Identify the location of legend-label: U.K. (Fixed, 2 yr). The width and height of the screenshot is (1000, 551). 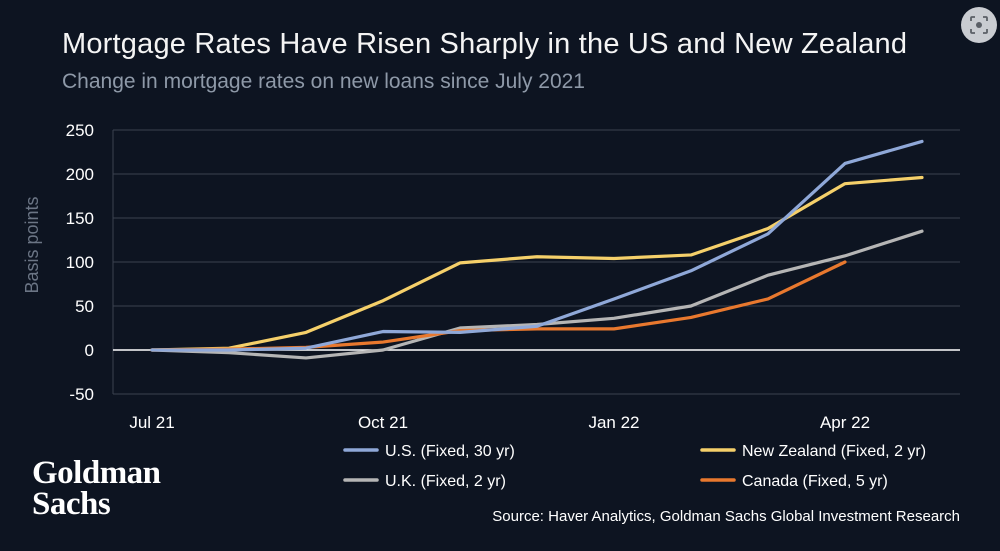
(445, 481).